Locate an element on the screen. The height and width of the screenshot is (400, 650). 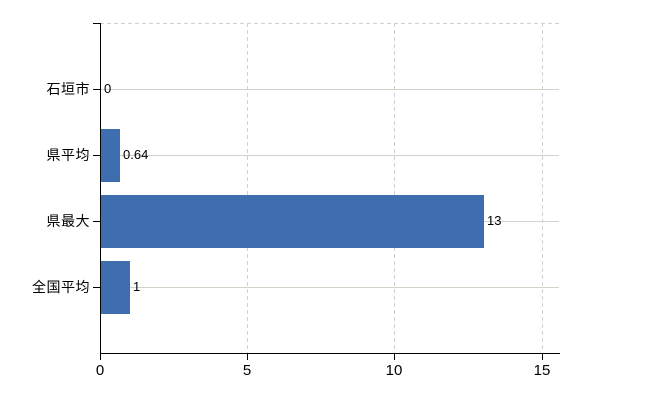
category-label: 県最大 is located at coordinates (68, 221).